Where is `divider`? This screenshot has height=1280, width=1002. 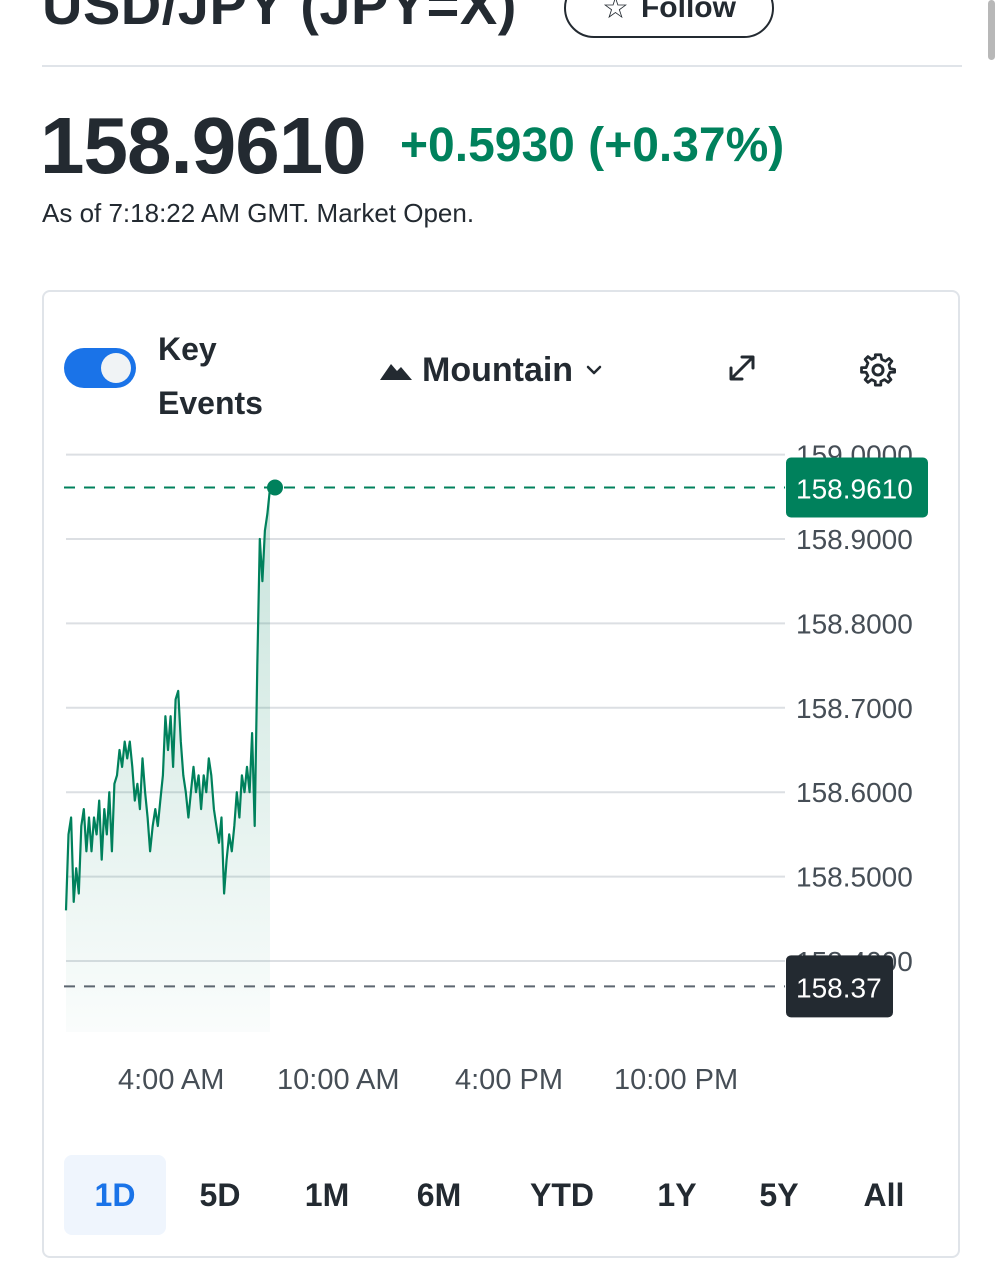
divider is located at coordinates (502, 66).